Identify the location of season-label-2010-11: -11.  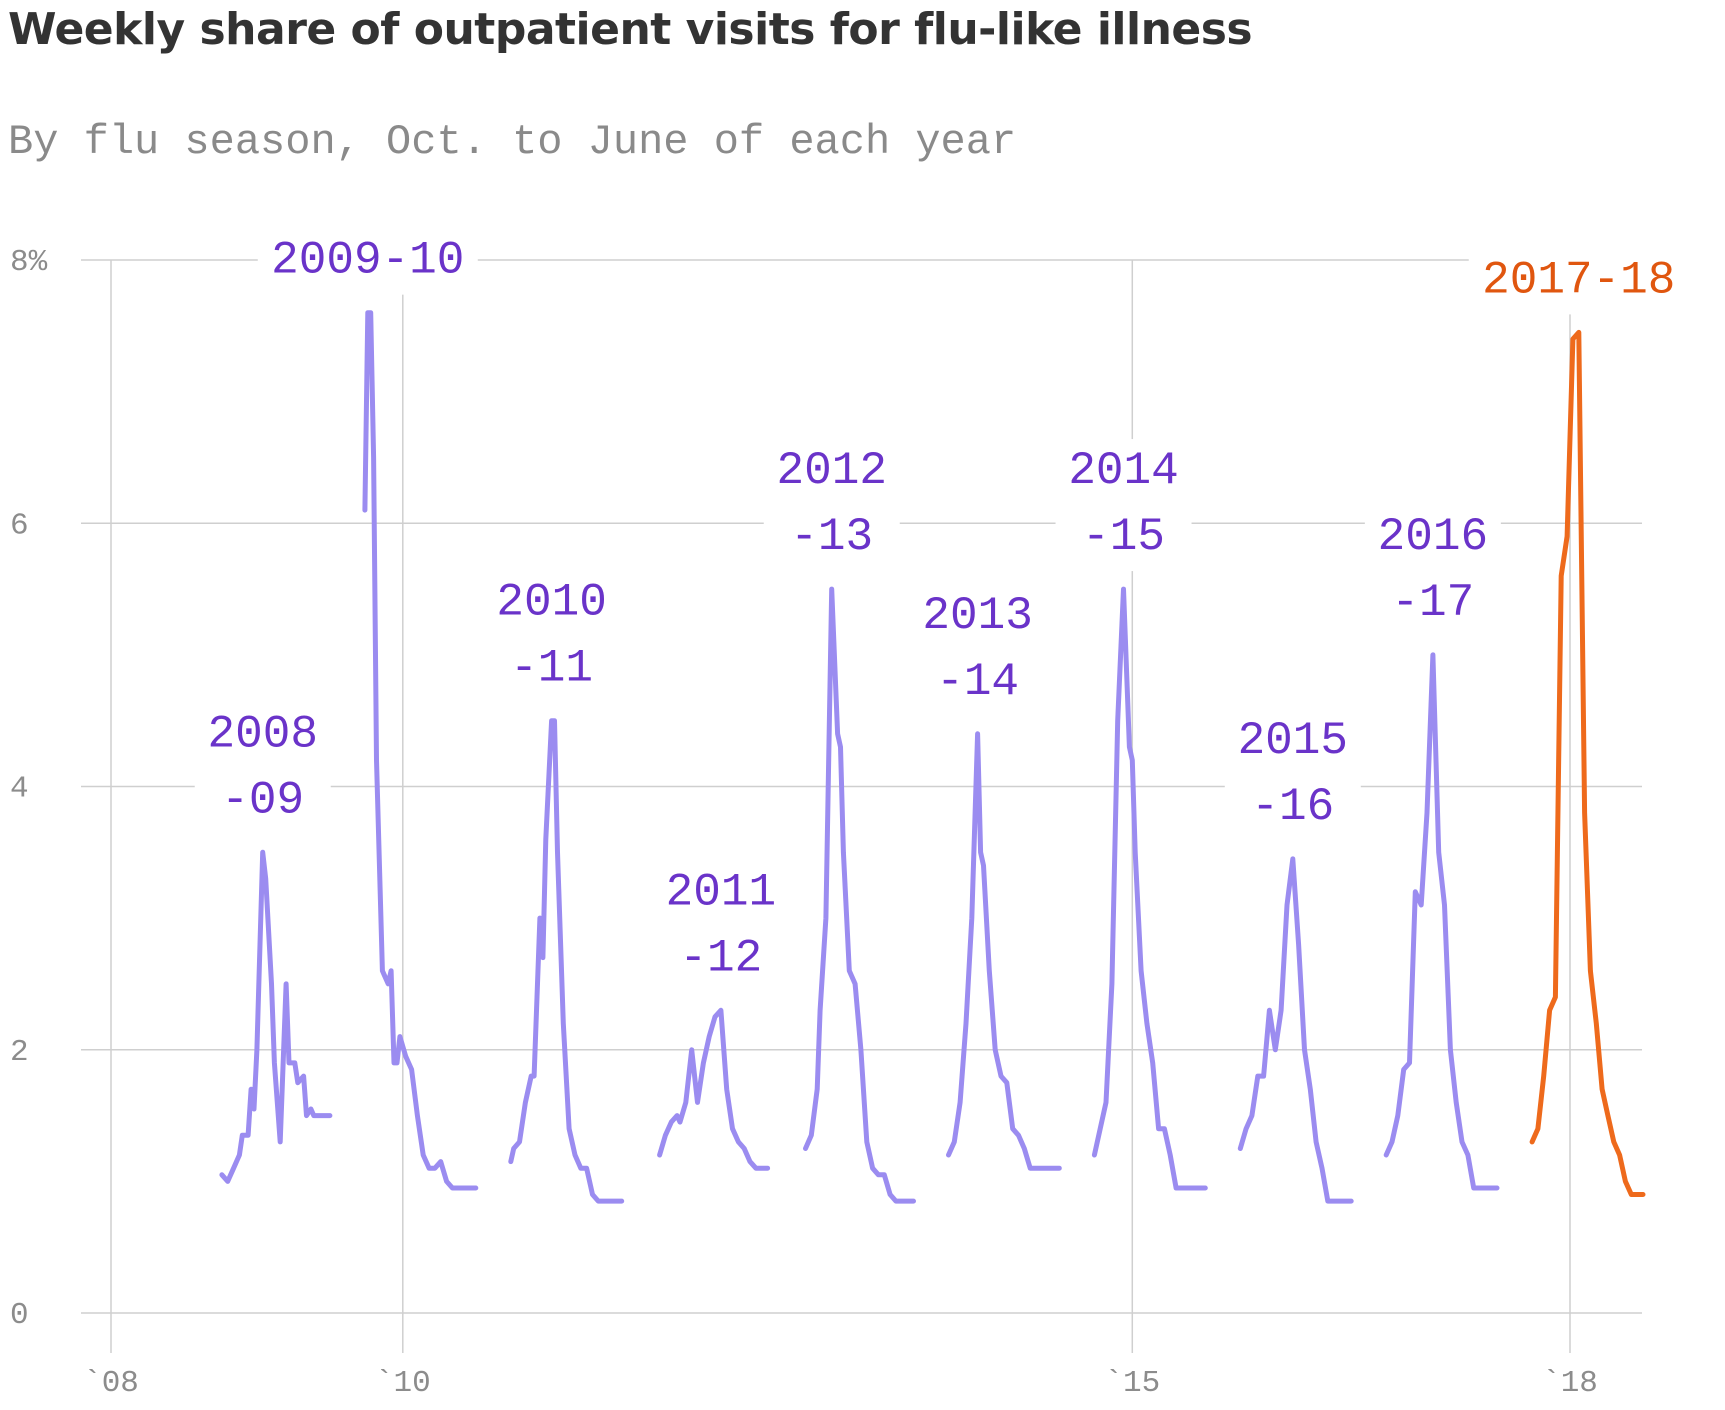
(551, 669).